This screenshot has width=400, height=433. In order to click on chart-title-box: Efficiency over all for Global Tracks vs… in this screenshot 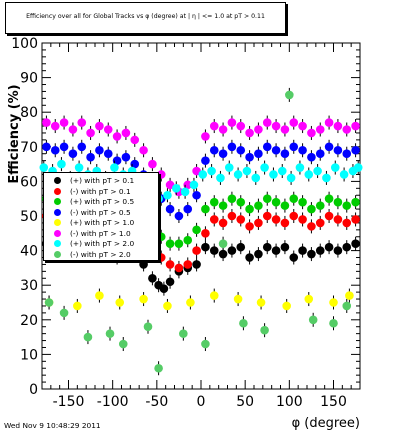, I will do `click(145, 18)`.